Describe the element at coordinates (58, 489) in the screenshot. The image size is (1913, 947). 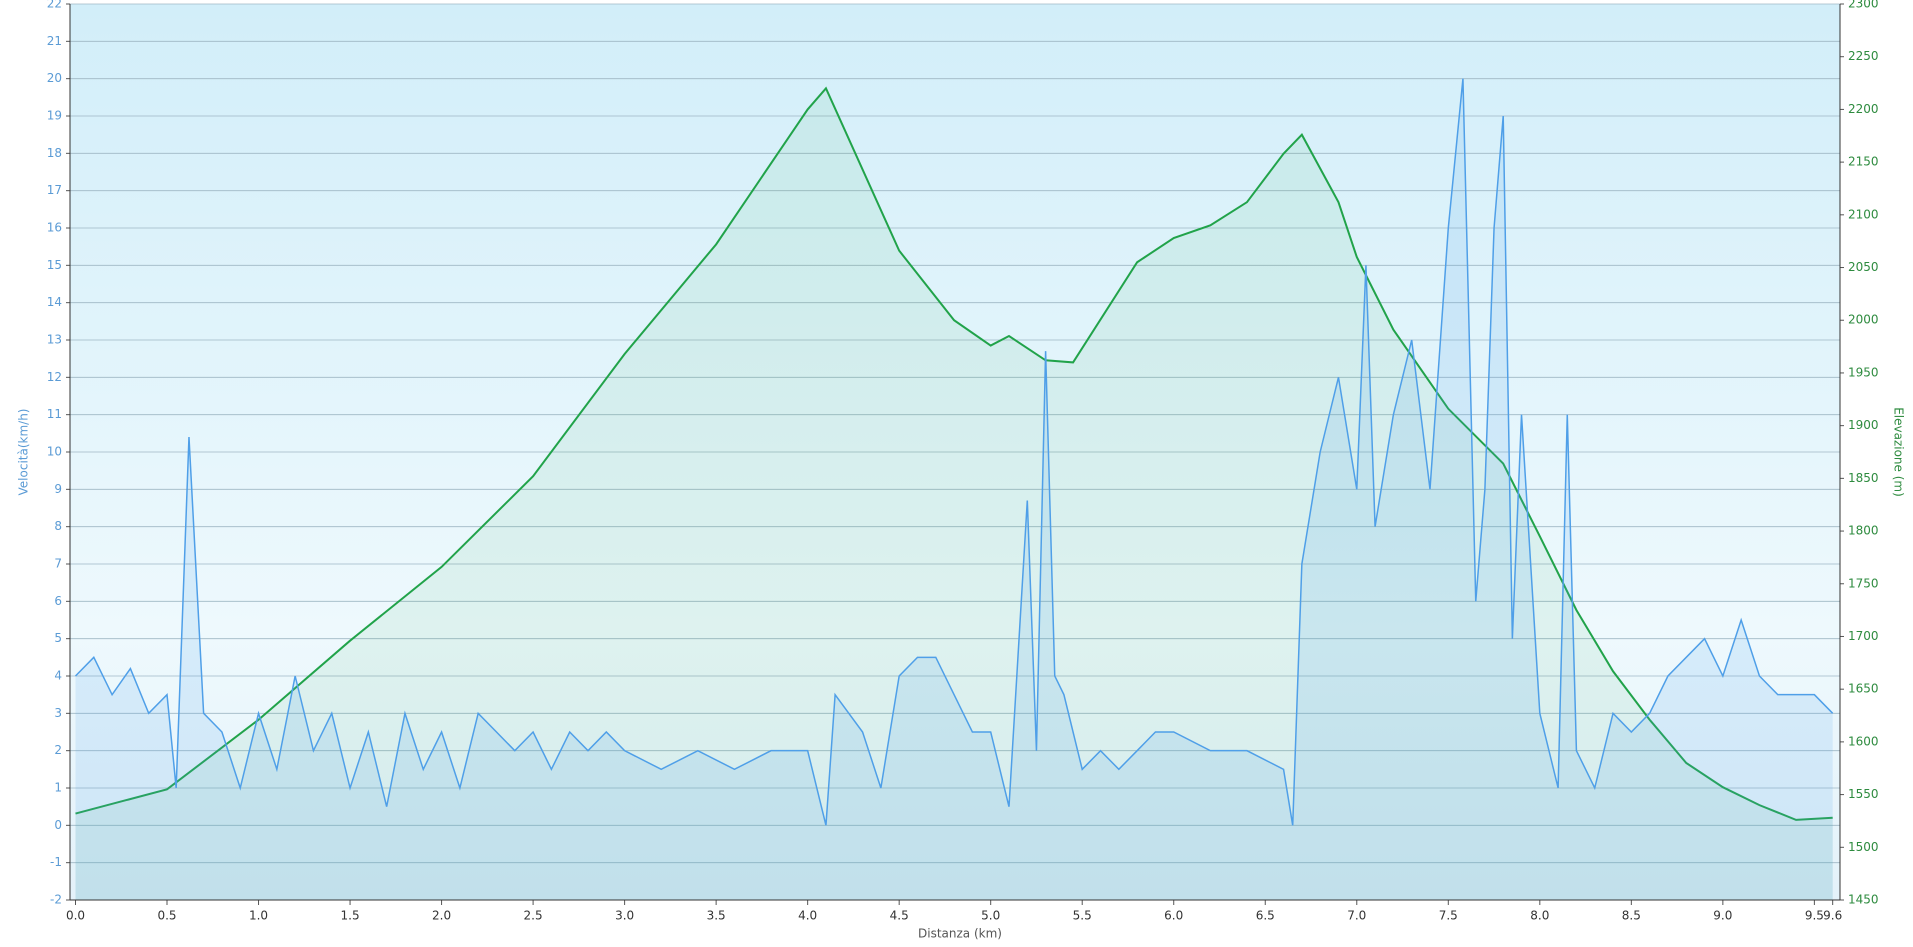
I see `y-tick-label: 9` at that location.